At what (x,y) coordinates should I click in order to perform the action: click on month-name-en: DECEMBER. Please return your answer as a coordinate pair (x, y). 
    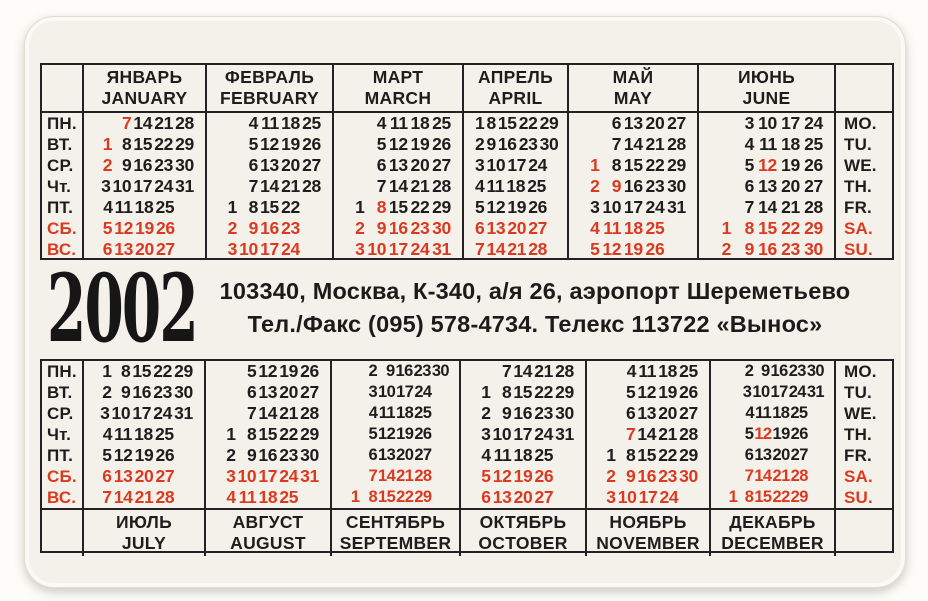
    Looking at the image, I should click on (772, 543).